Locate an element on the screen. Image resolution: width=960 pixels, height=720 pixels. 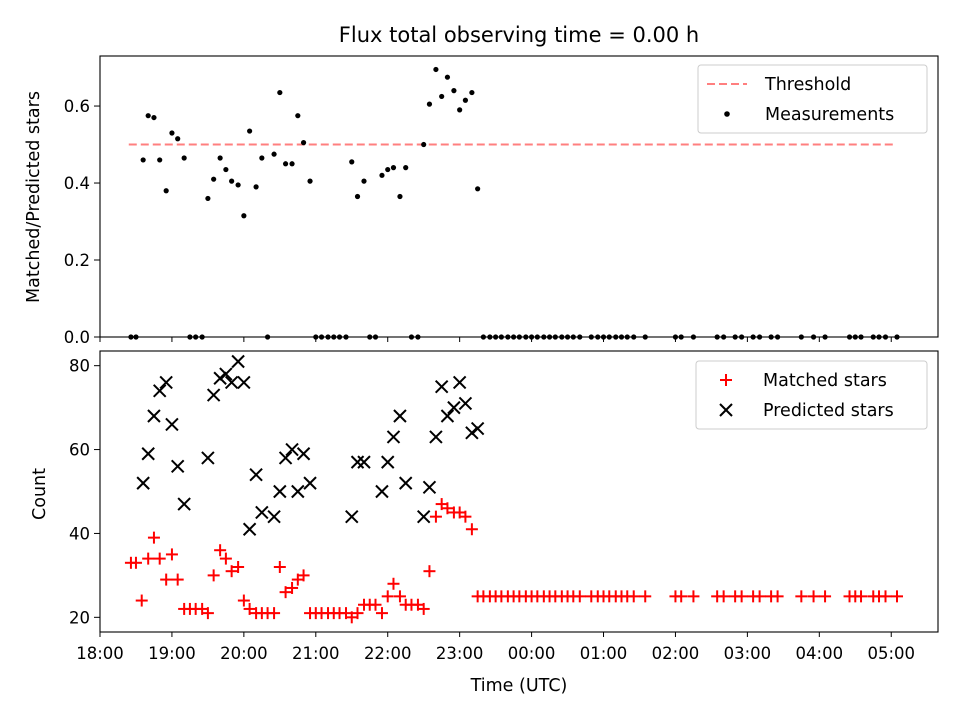
top-y-tick-label: 0.4 is located at coordinates (77, 183).